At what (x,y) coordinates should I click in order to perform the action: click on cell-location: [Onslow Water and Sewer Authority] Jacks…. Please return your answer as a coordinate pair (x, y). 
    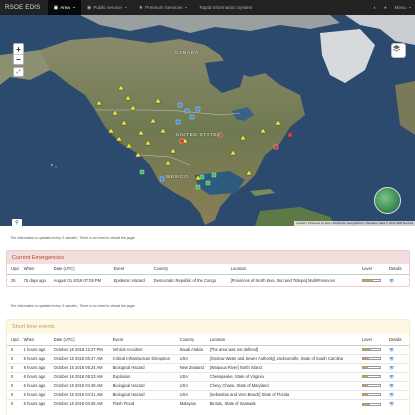
    Looking at the image, I should click on (283, 358).